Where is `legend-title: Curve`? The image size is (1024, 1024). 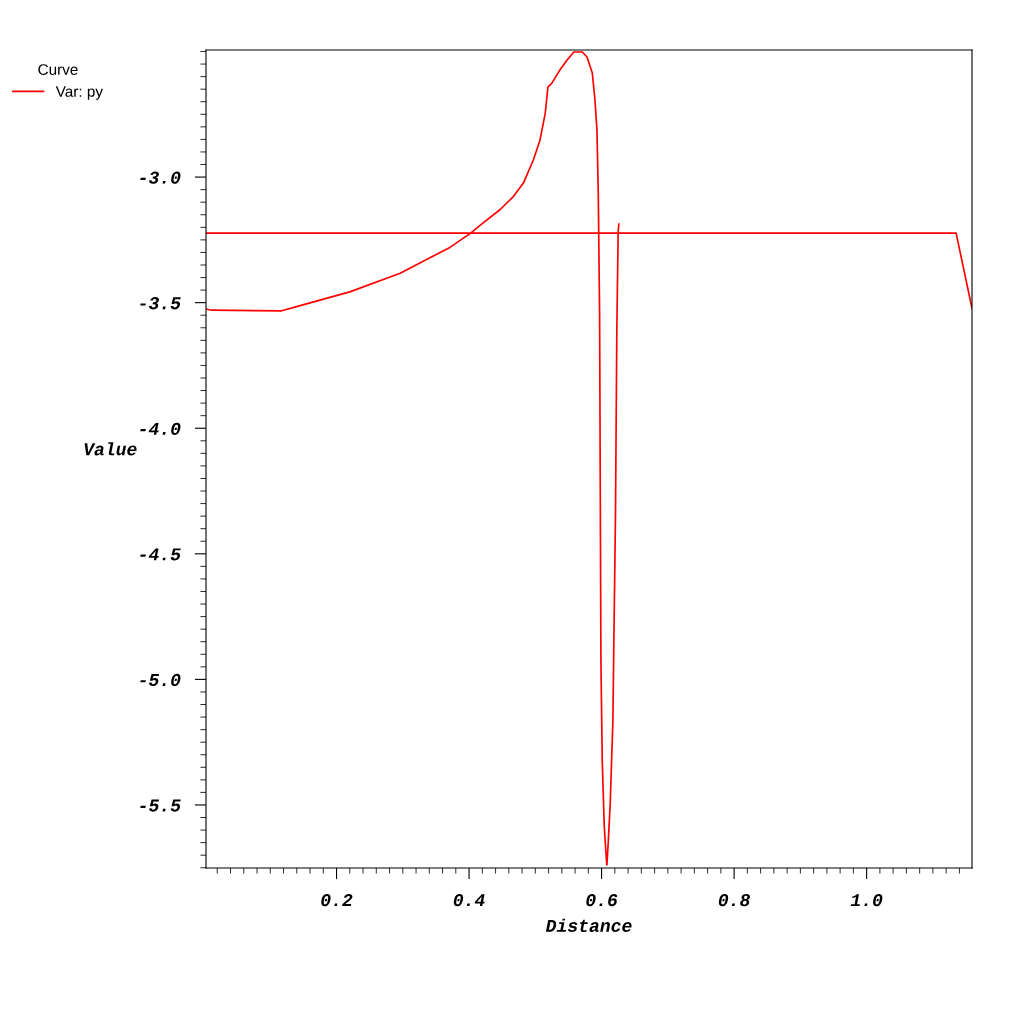
legend-title: Curve is located at coordinates (58, 69).